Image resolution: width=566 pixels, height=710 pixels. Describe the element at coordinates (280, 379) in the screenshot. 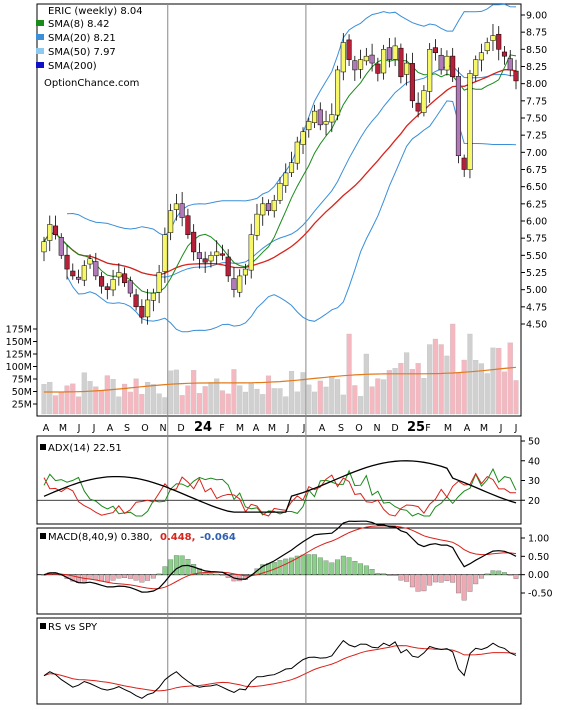

I see `volume-average-line` at that location.